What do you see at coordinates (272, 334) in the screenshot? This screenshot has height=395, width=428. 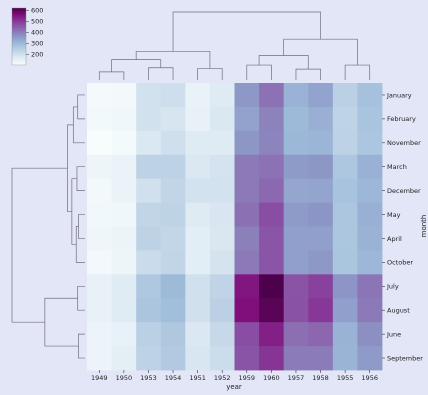 I see `heatmap-cell-june-1960` at bounding box center [272, 334].